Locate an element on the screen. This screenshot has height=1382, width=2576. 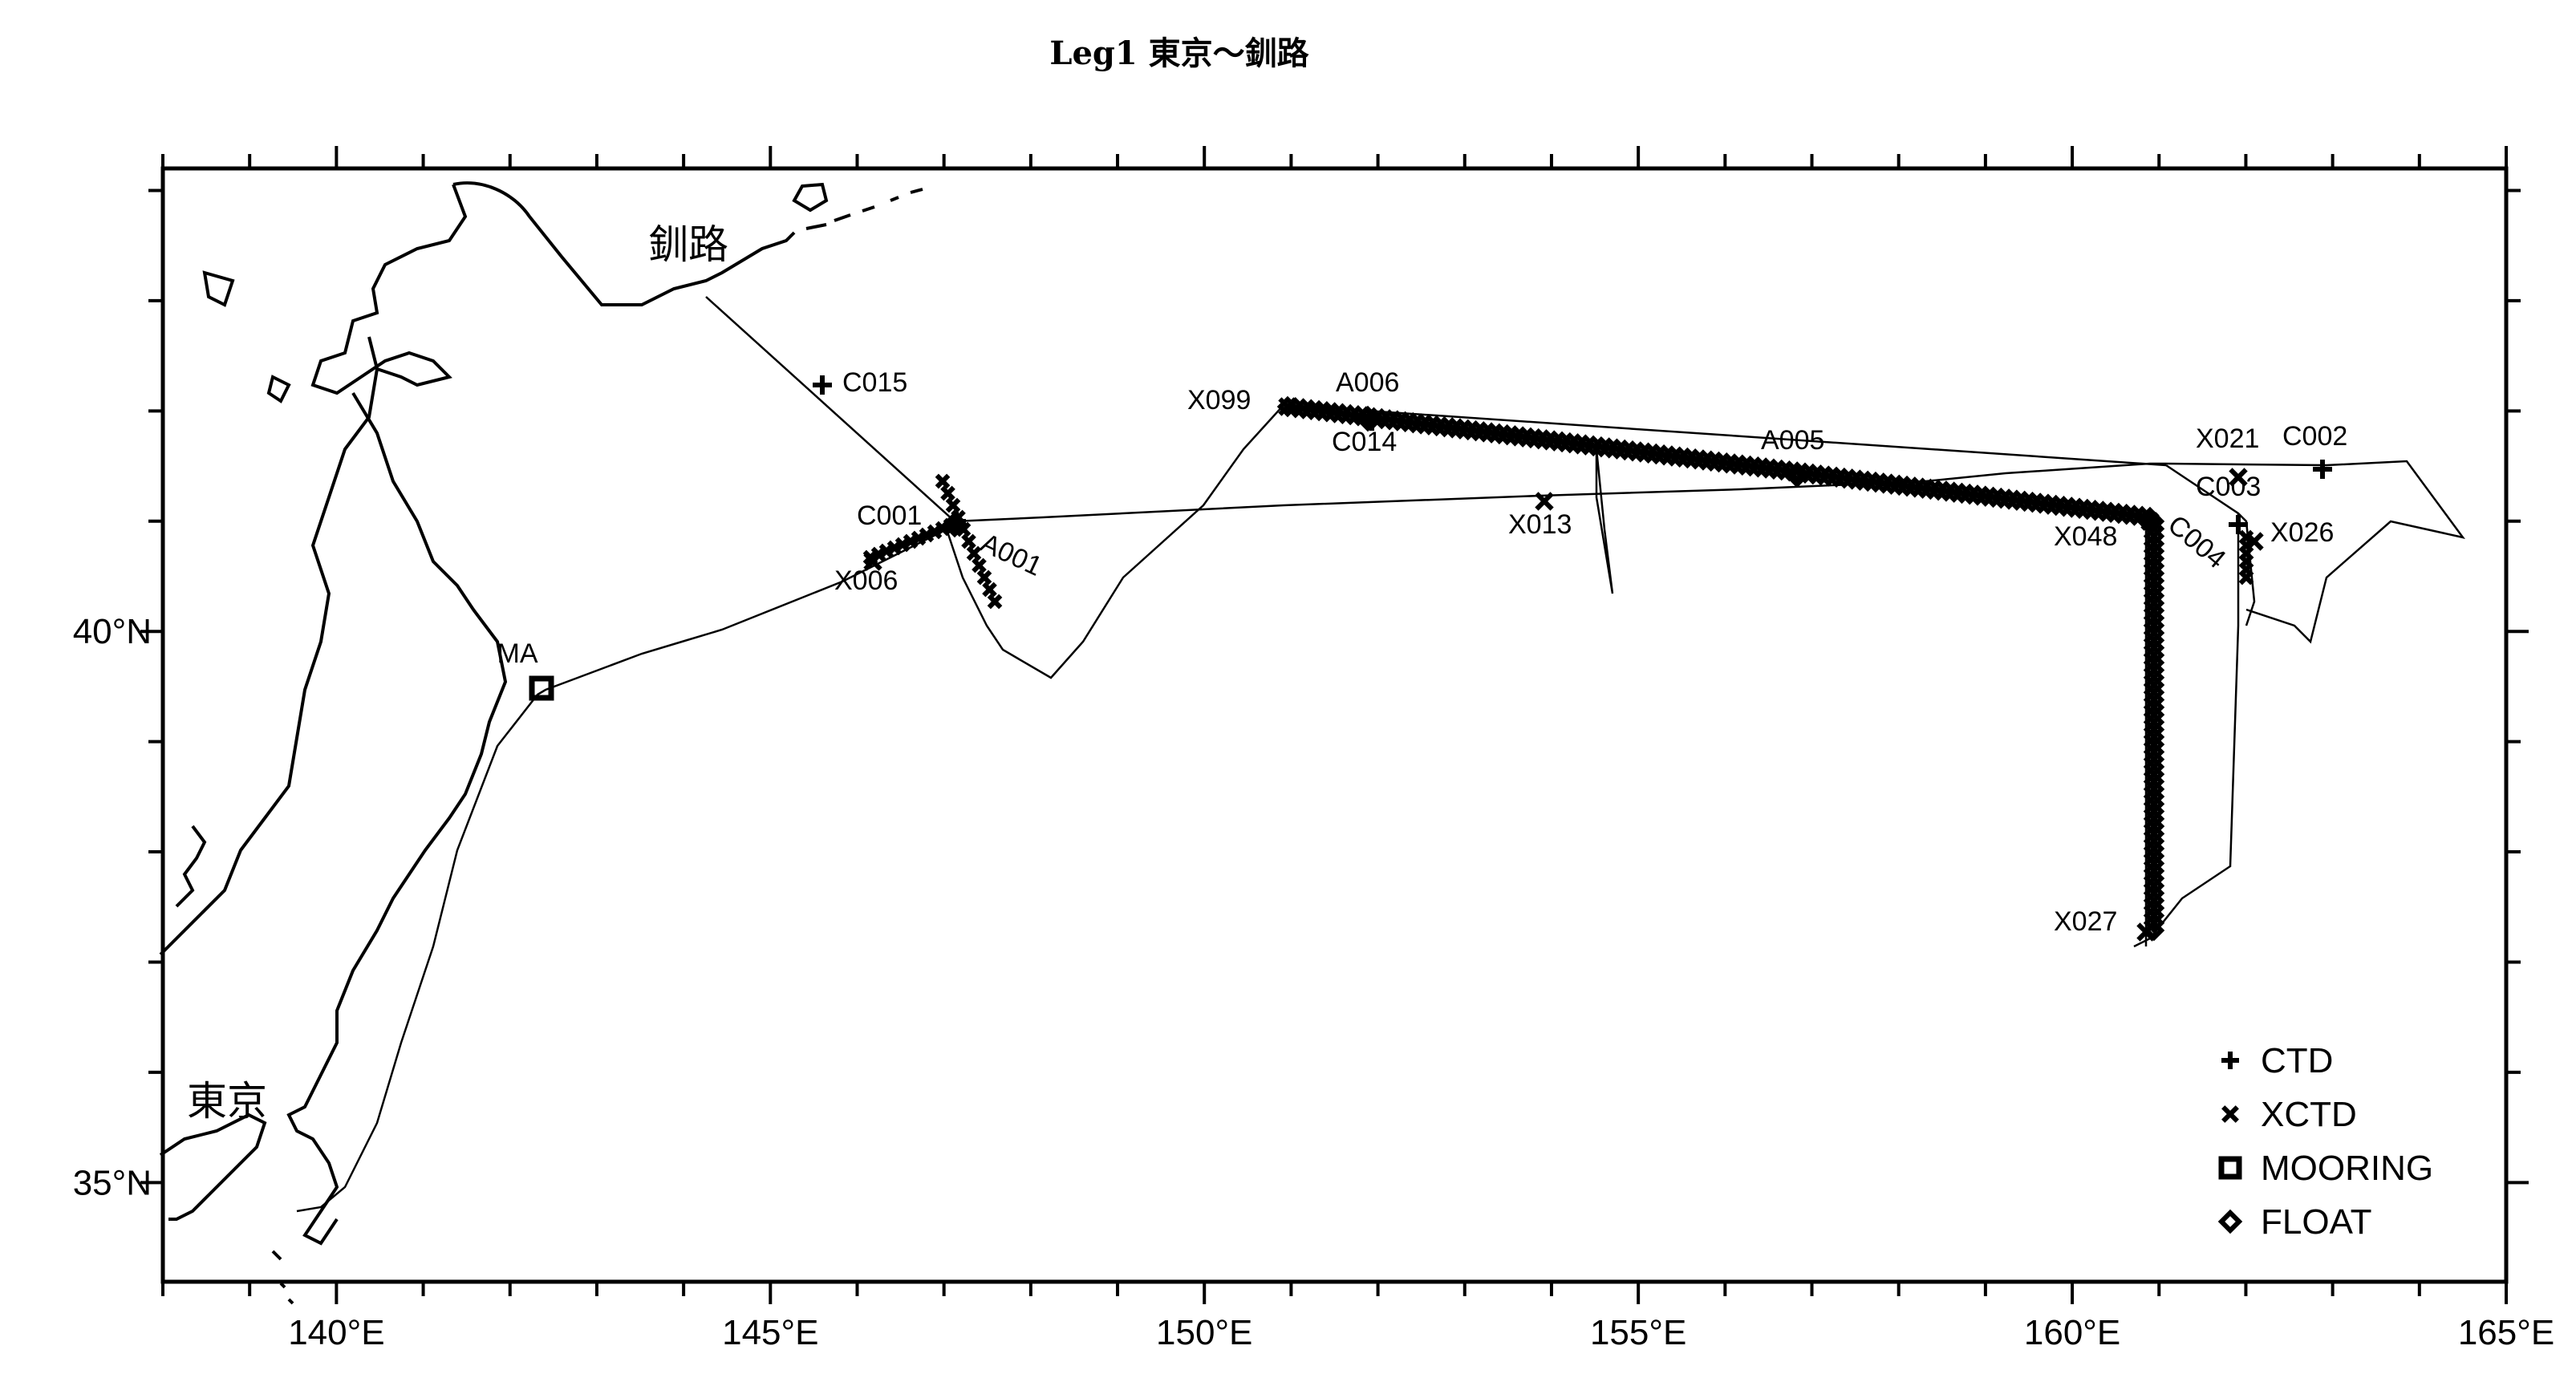
lon-tick-label: 160°E is located at coordinates (2072, 1332).